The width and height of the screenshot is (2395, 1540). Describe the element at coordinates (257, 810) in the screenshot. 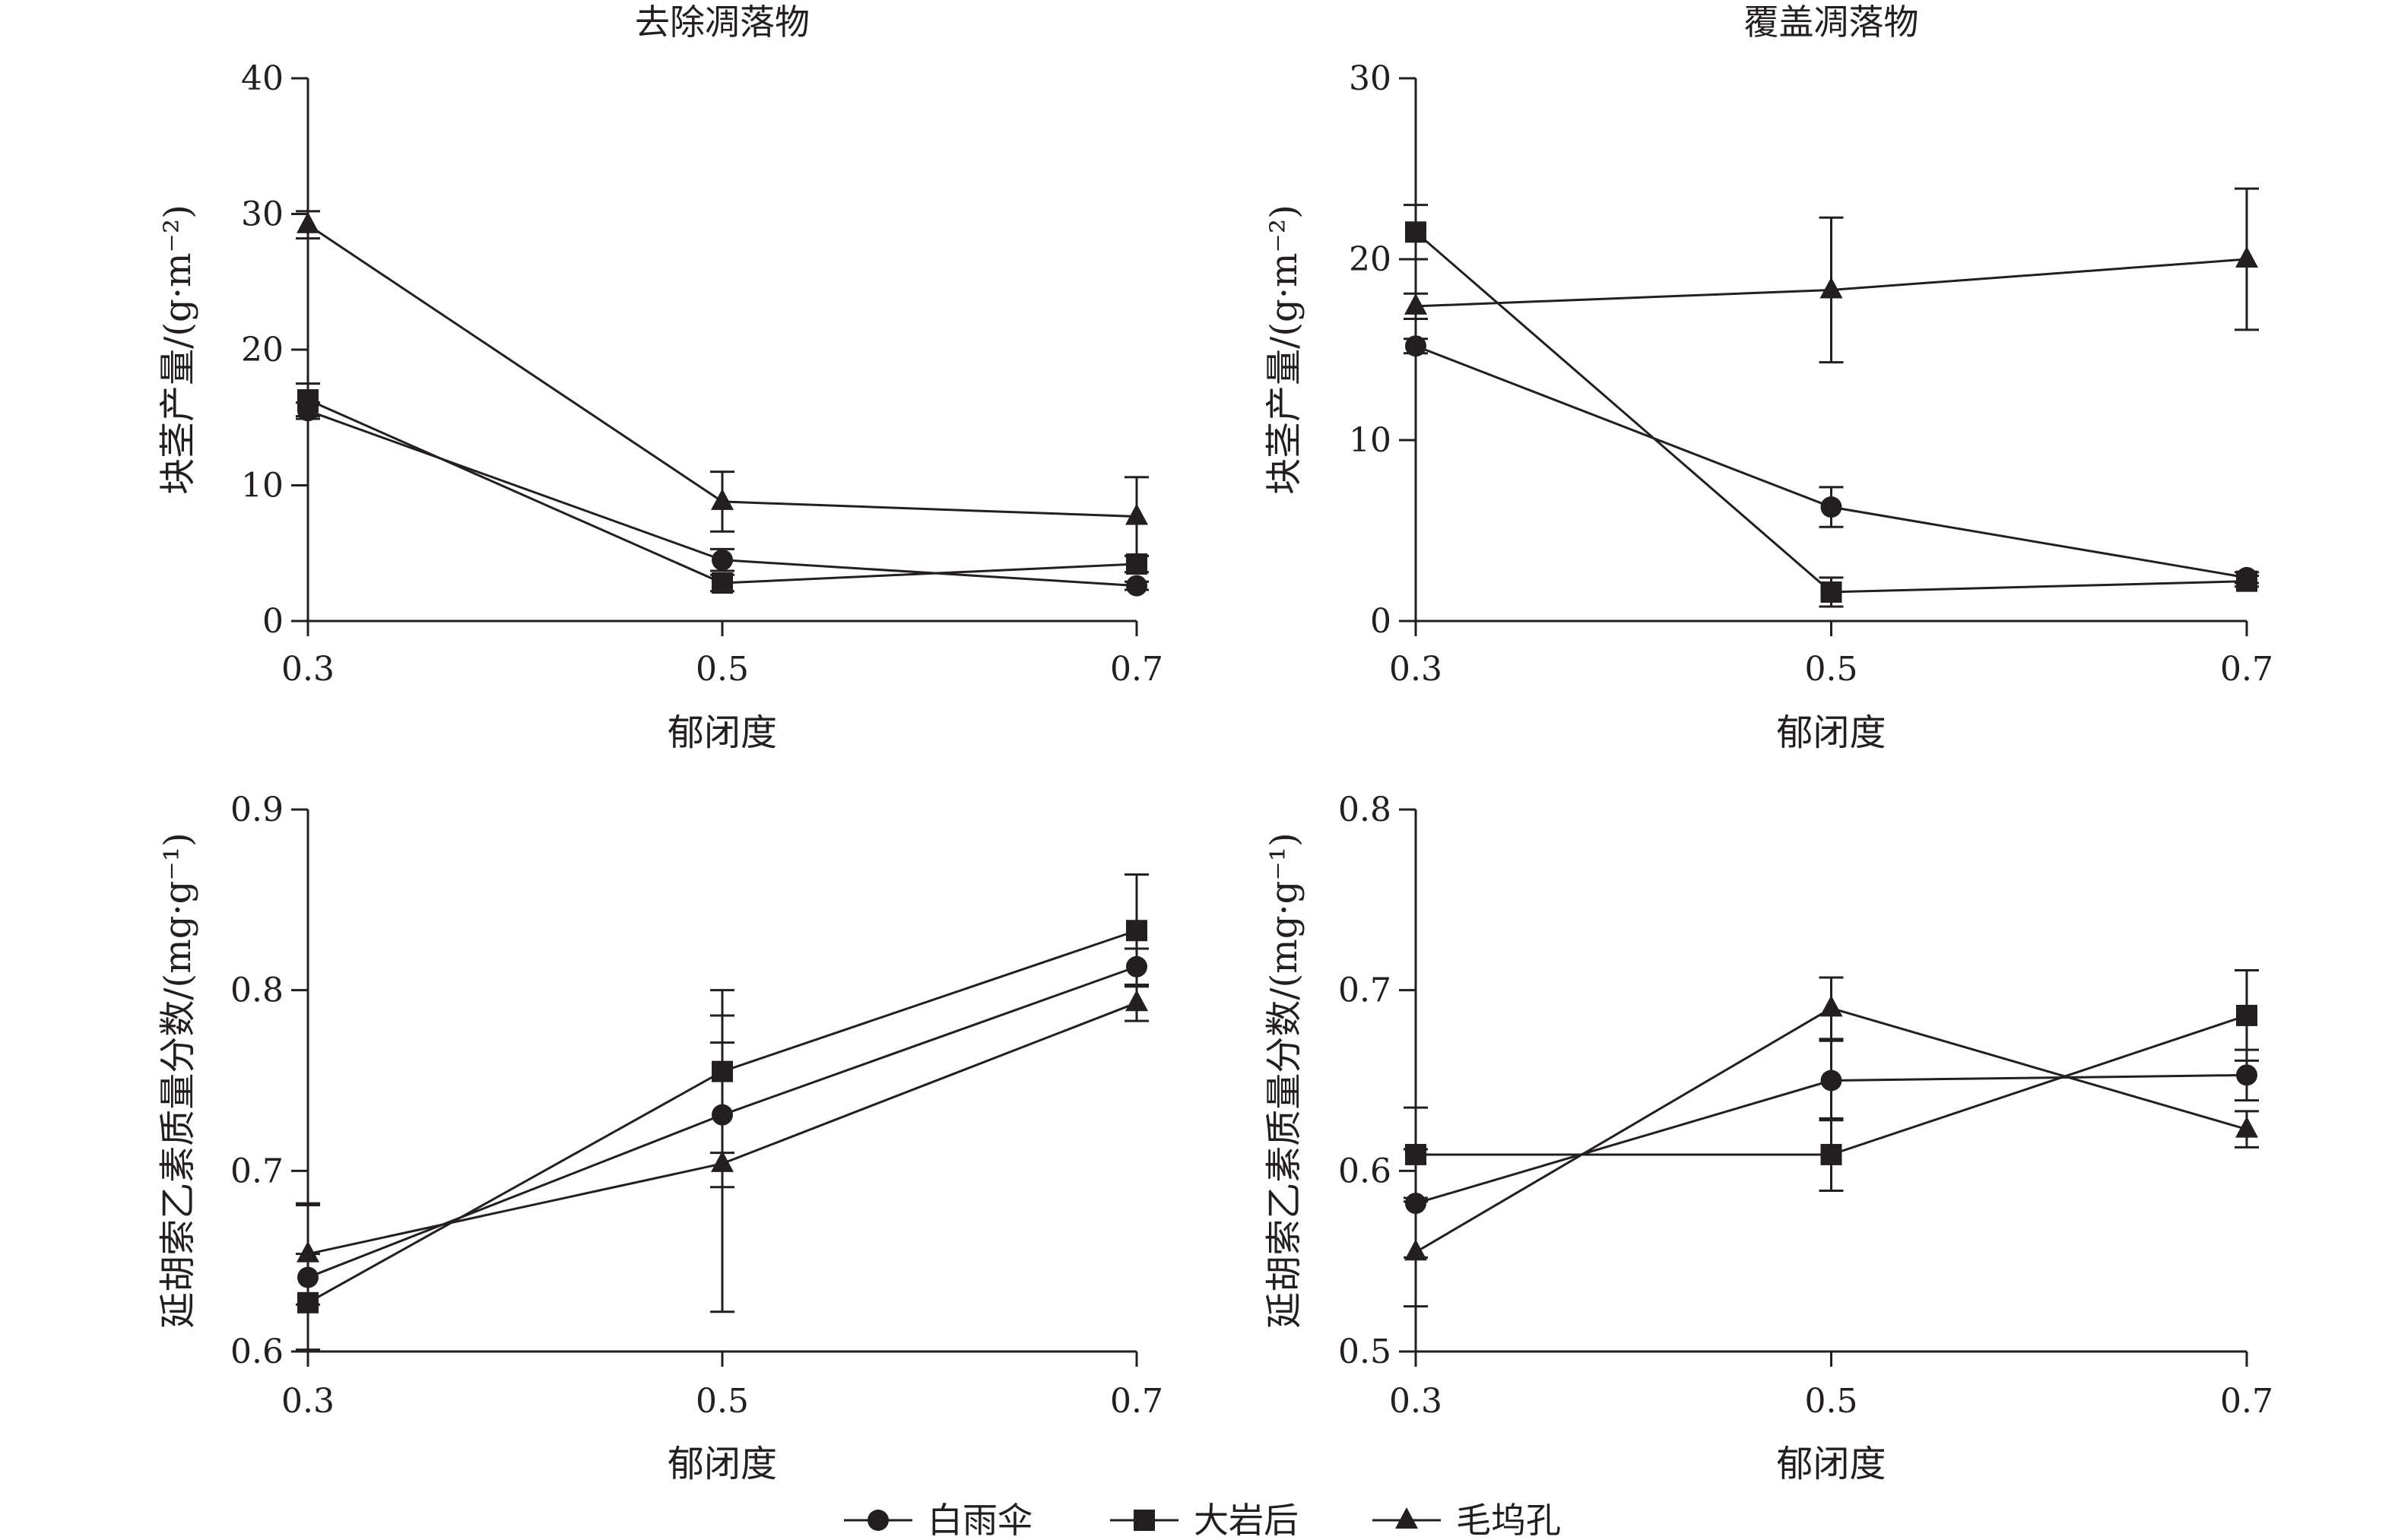

I see `y-tick-label: 0.9` at that location.